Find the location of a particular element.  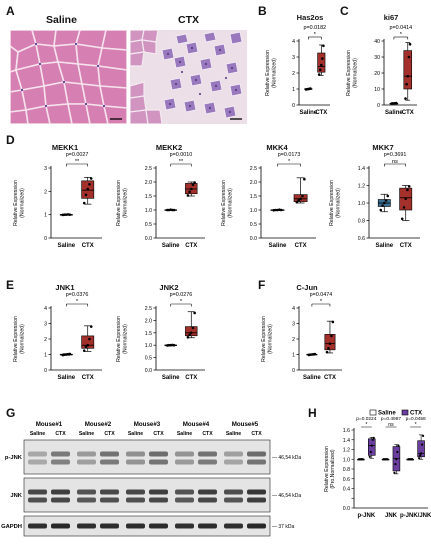

chart-title-mekk1: MEKK1 is located at coordinates (65, 147).